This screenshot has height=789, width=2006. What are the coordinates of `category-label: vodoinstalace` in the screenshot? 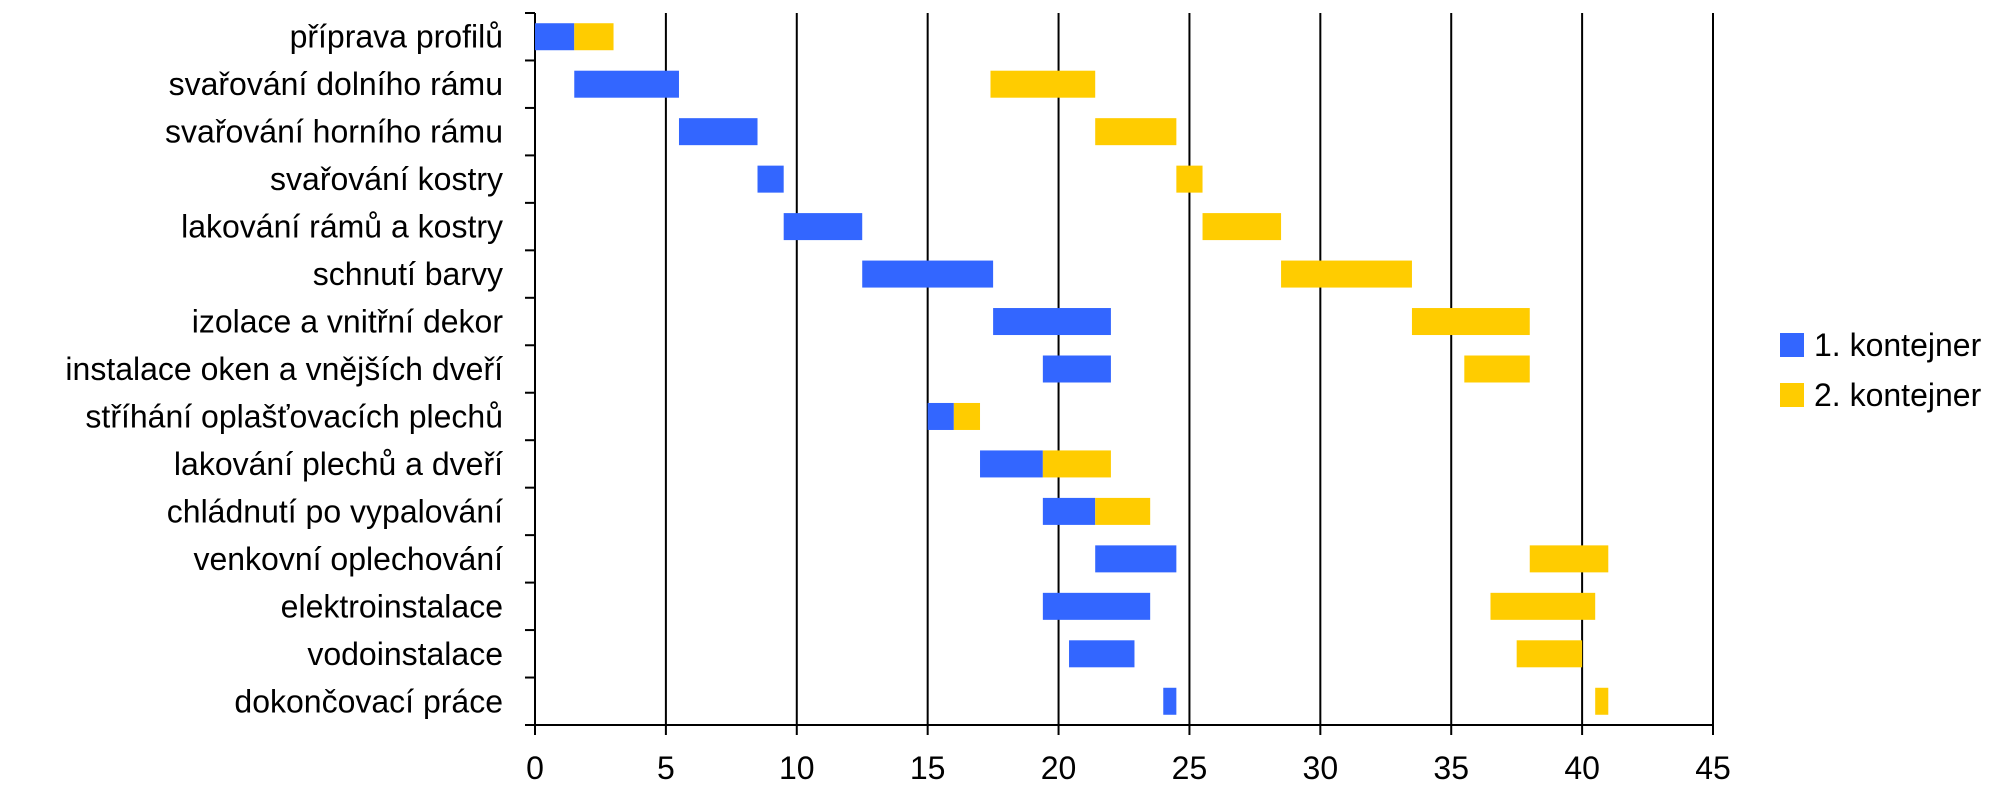 It's located at (405, 654).